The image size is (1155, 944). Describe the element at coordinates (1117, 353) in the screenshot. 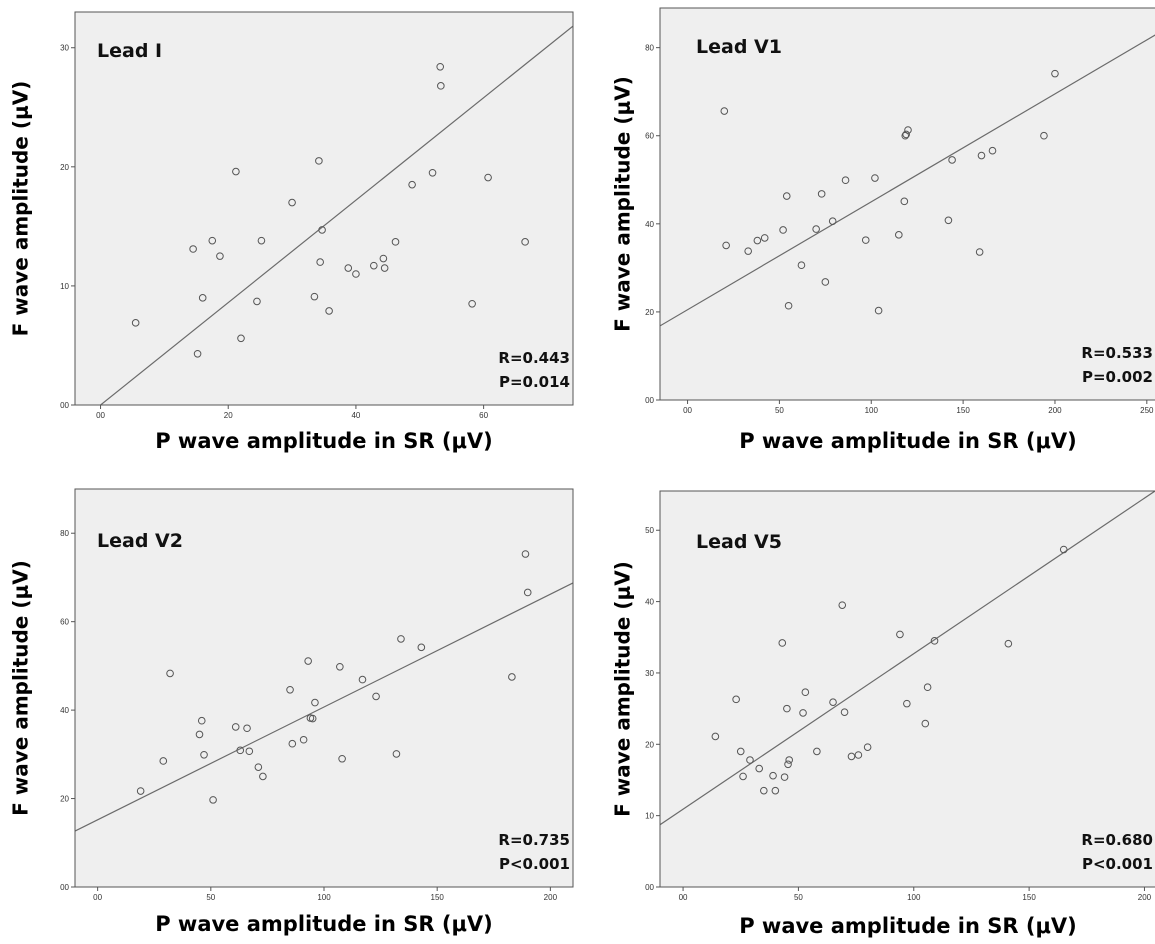

I see `correlation-r: R=0.533` at that location.